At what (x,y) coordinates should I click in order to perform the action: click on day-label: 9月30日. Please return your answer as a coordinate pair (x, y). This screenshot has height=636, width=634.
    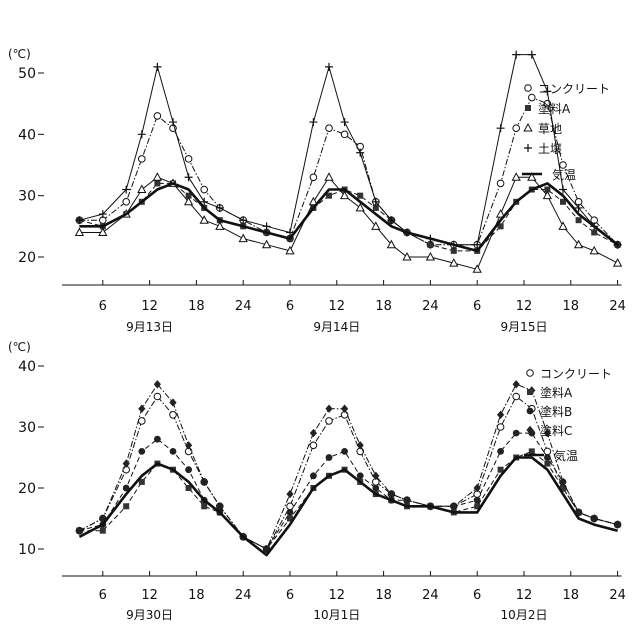
    Looking at the image, I should click on (149, 615).